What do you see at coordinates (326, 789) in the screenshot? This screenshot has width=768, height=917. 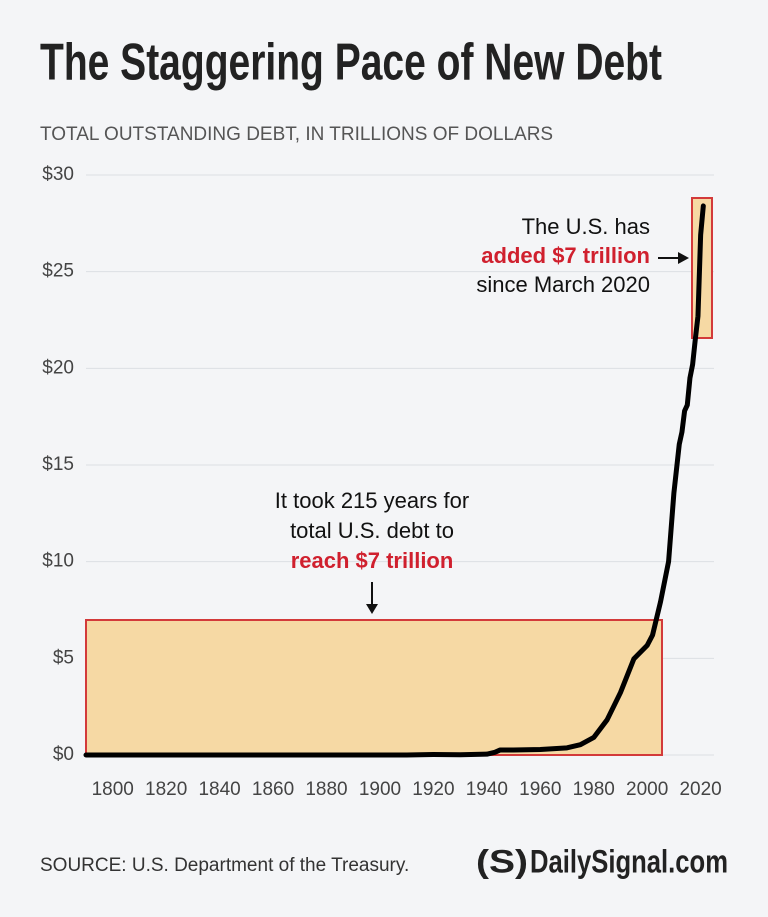 I see `x-tick-label: 1880` at bounding box center [326, 789].